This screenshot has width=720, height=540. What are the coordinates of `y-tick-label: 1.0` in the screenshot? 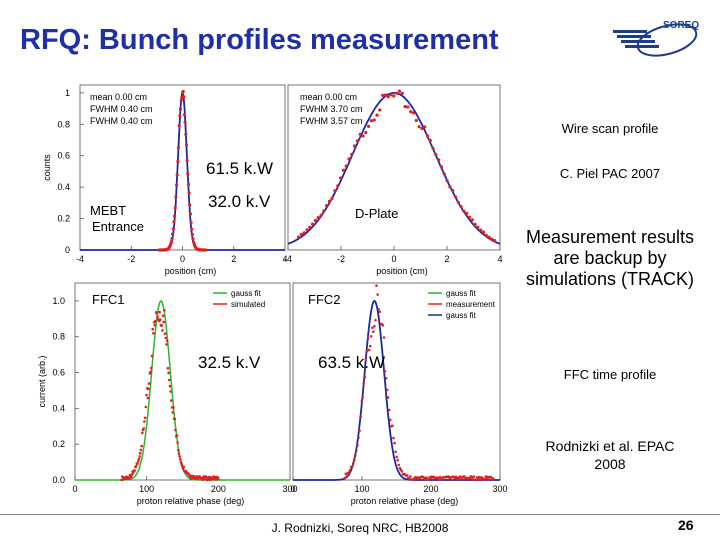 It's located at (58, 301).